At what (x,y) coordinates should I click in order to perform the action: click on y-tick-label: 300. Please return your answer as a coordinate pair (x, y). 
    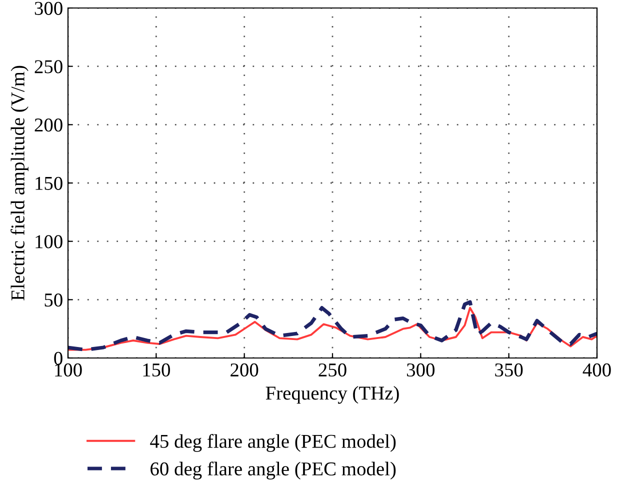
    Looking at the image, I should click on (48, 8).